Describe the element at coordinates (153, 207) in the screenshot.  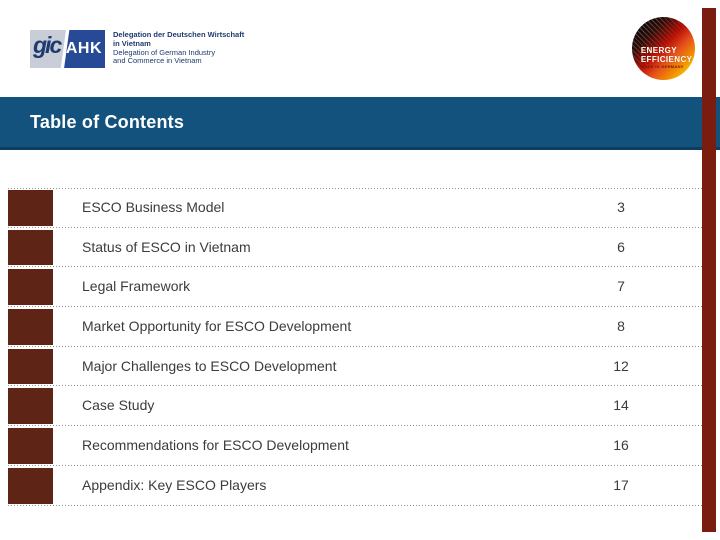
I see `toc-row-label: ESCO Business Model` at that location.